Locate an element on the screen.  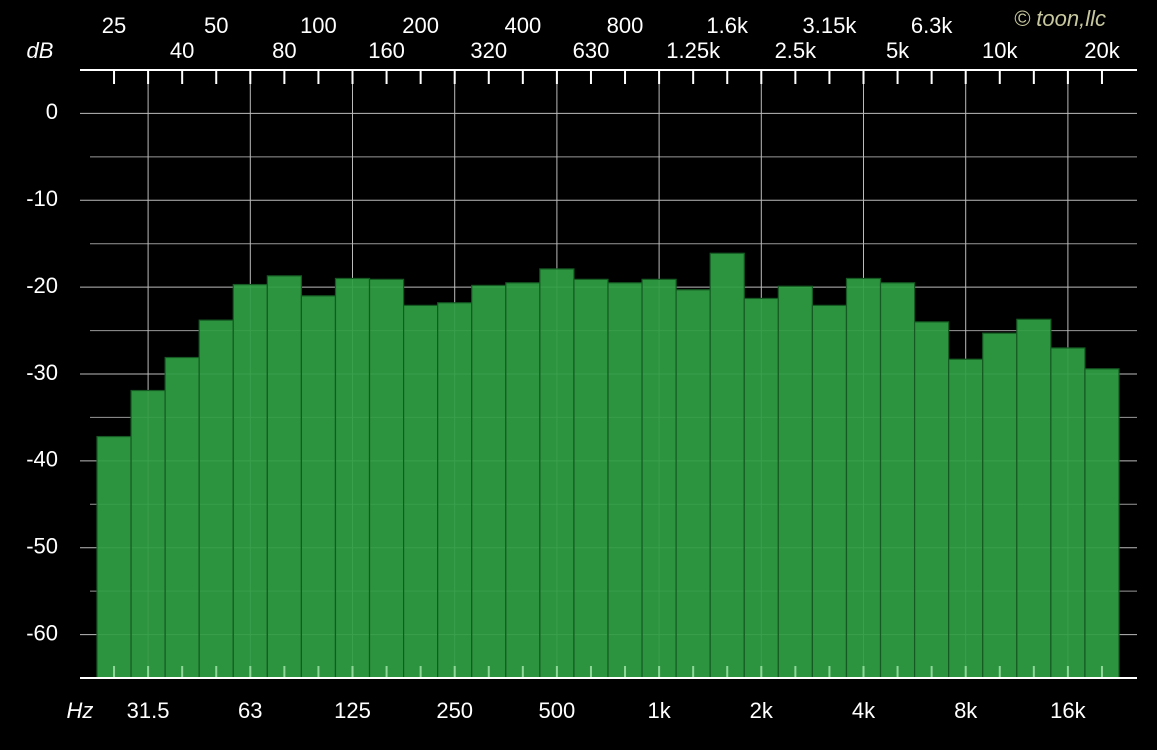
x-tick-label: 160 is located at coordinates (386, 50).